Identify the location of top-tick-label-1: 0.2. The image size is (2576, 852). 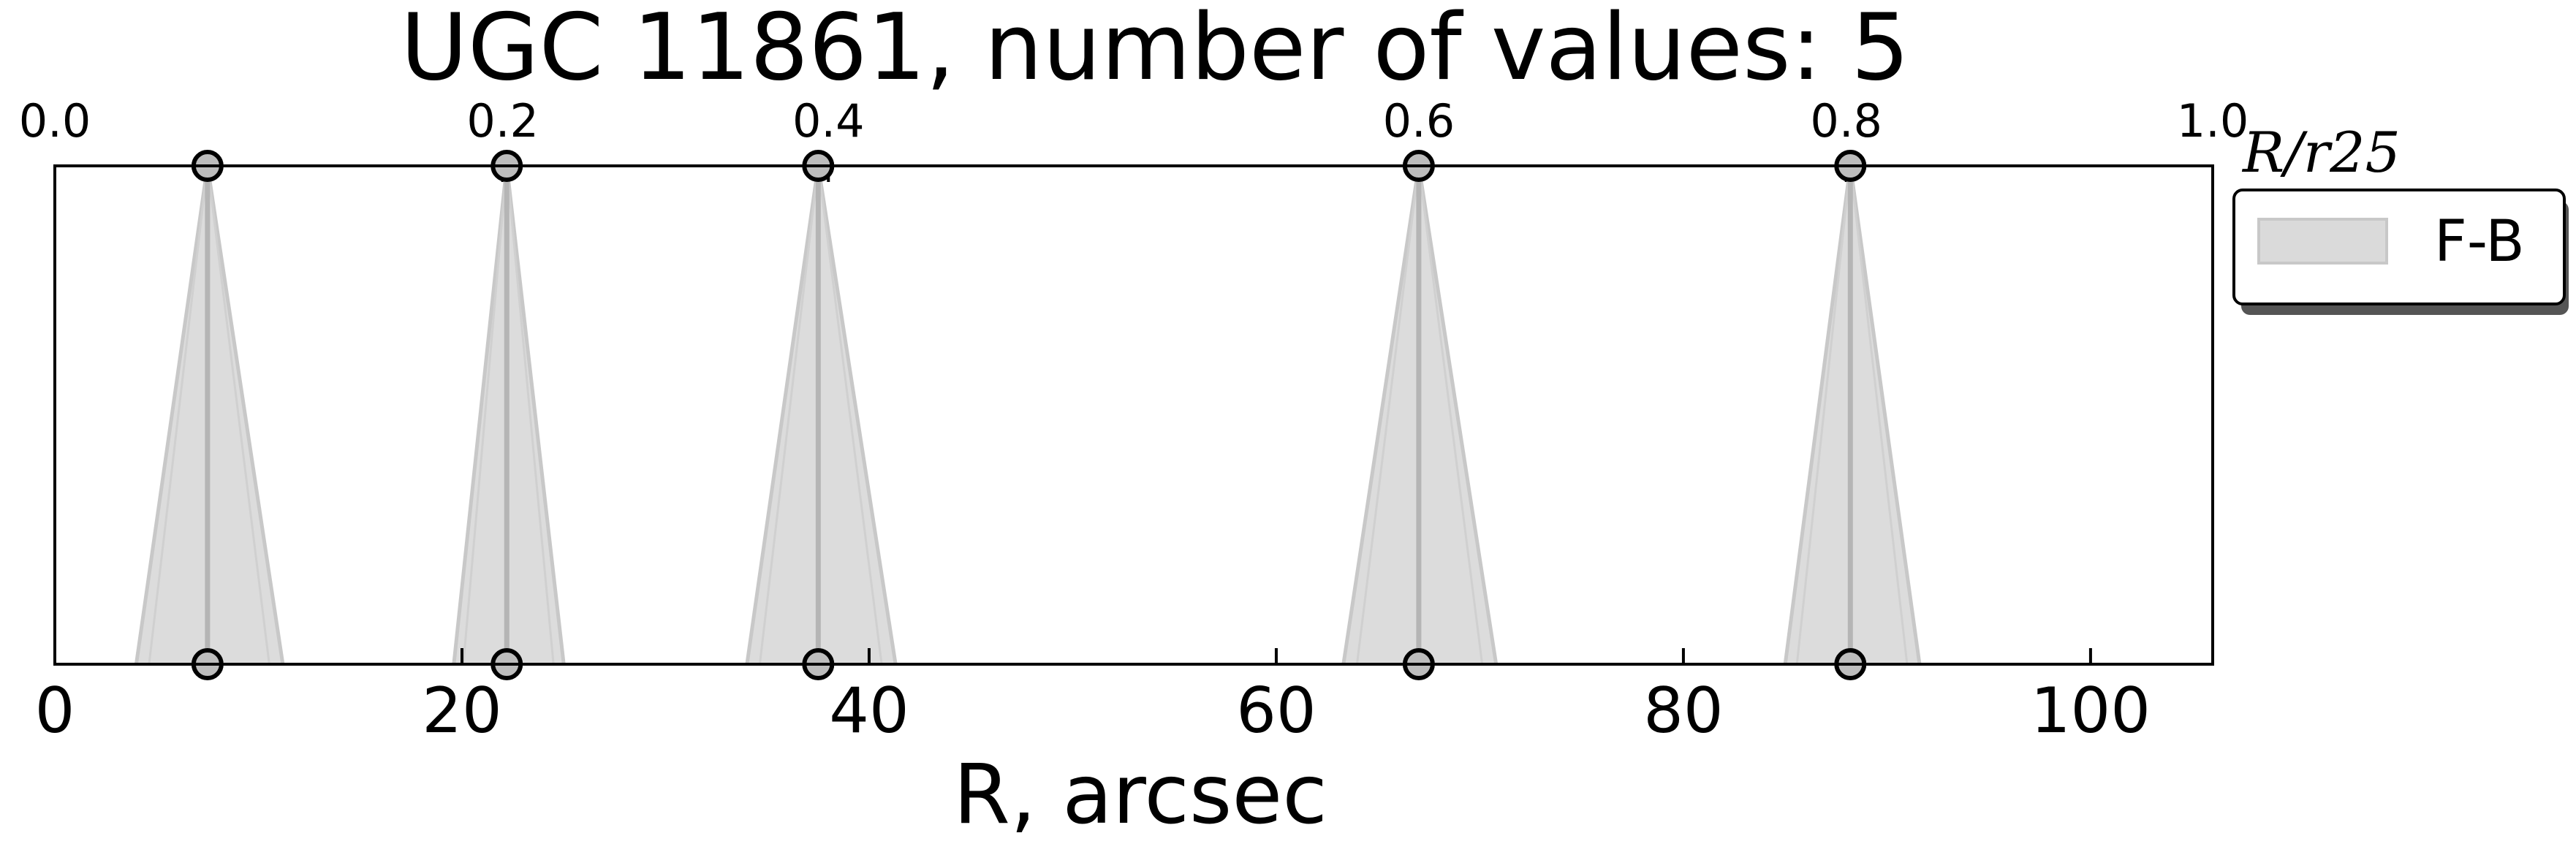
(502, 121).